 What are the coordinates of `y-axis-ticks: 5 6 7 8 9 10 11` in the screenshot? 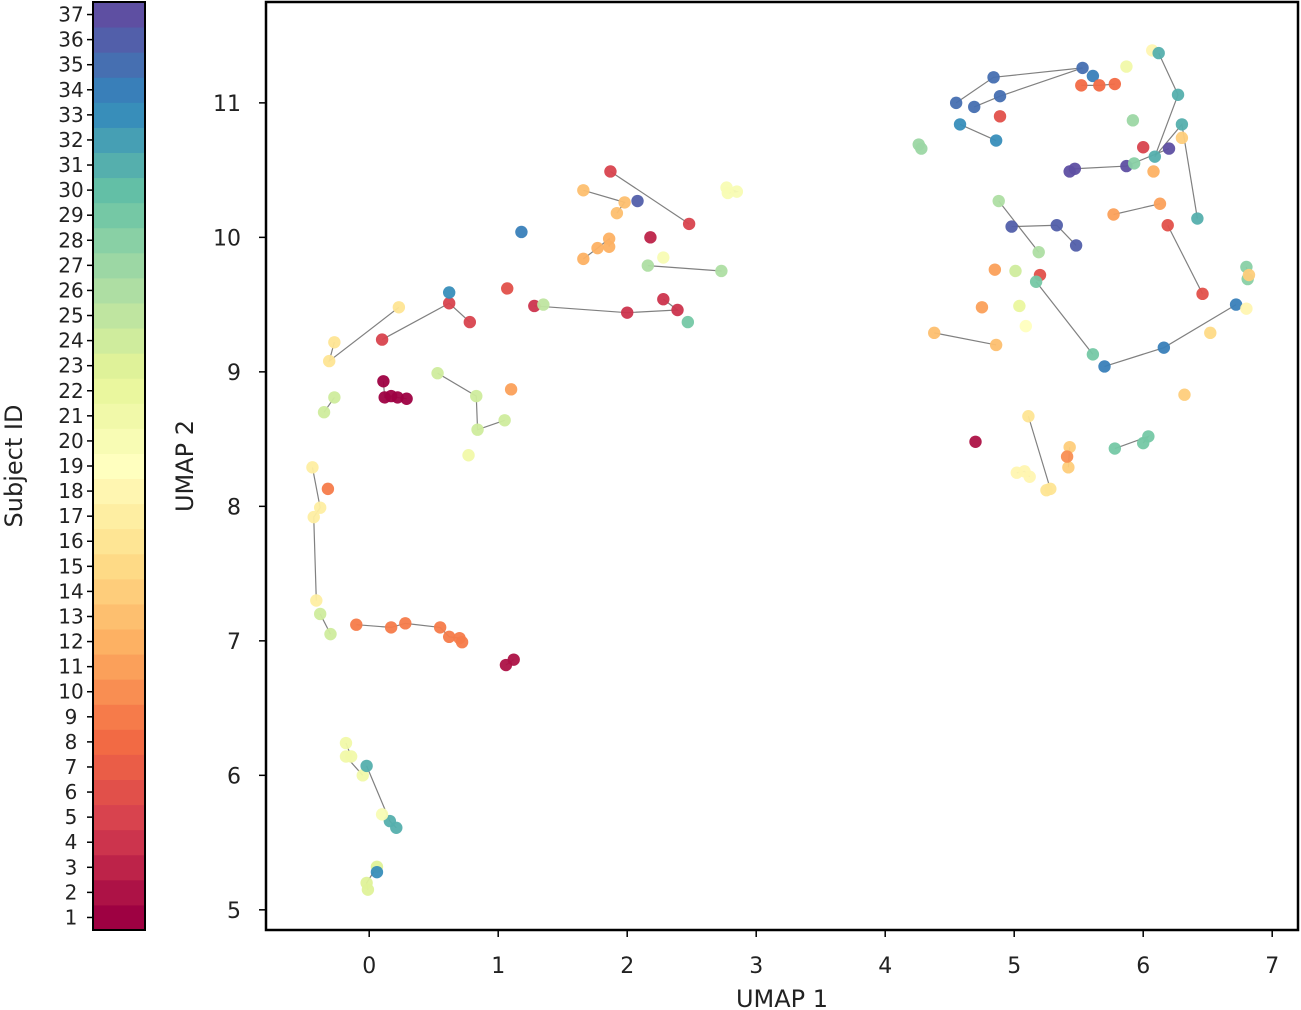 It's located at (239, 508).